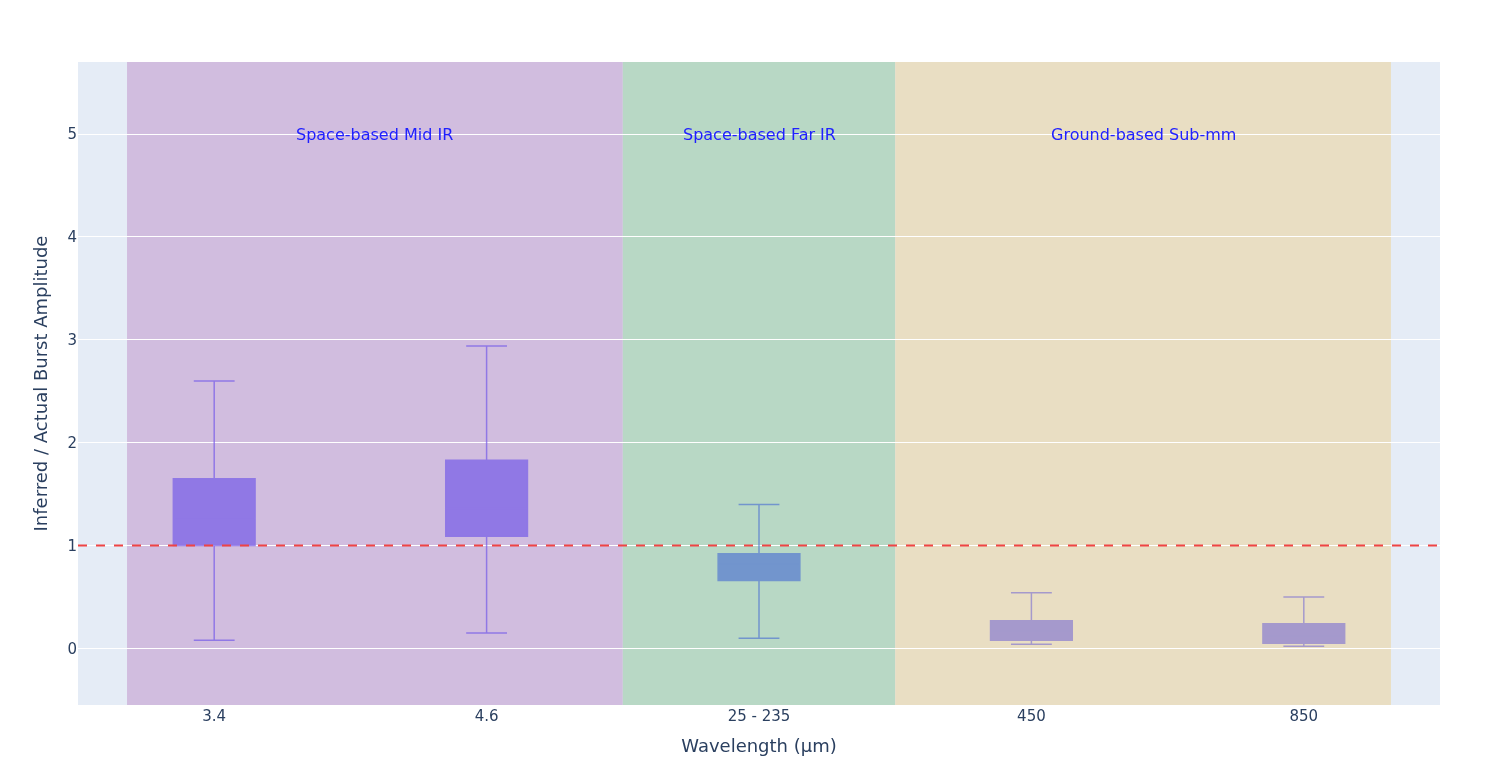 This screenshot has width=1509, height=778. I want to click on y-tick-label: 3, so click(72, 340).